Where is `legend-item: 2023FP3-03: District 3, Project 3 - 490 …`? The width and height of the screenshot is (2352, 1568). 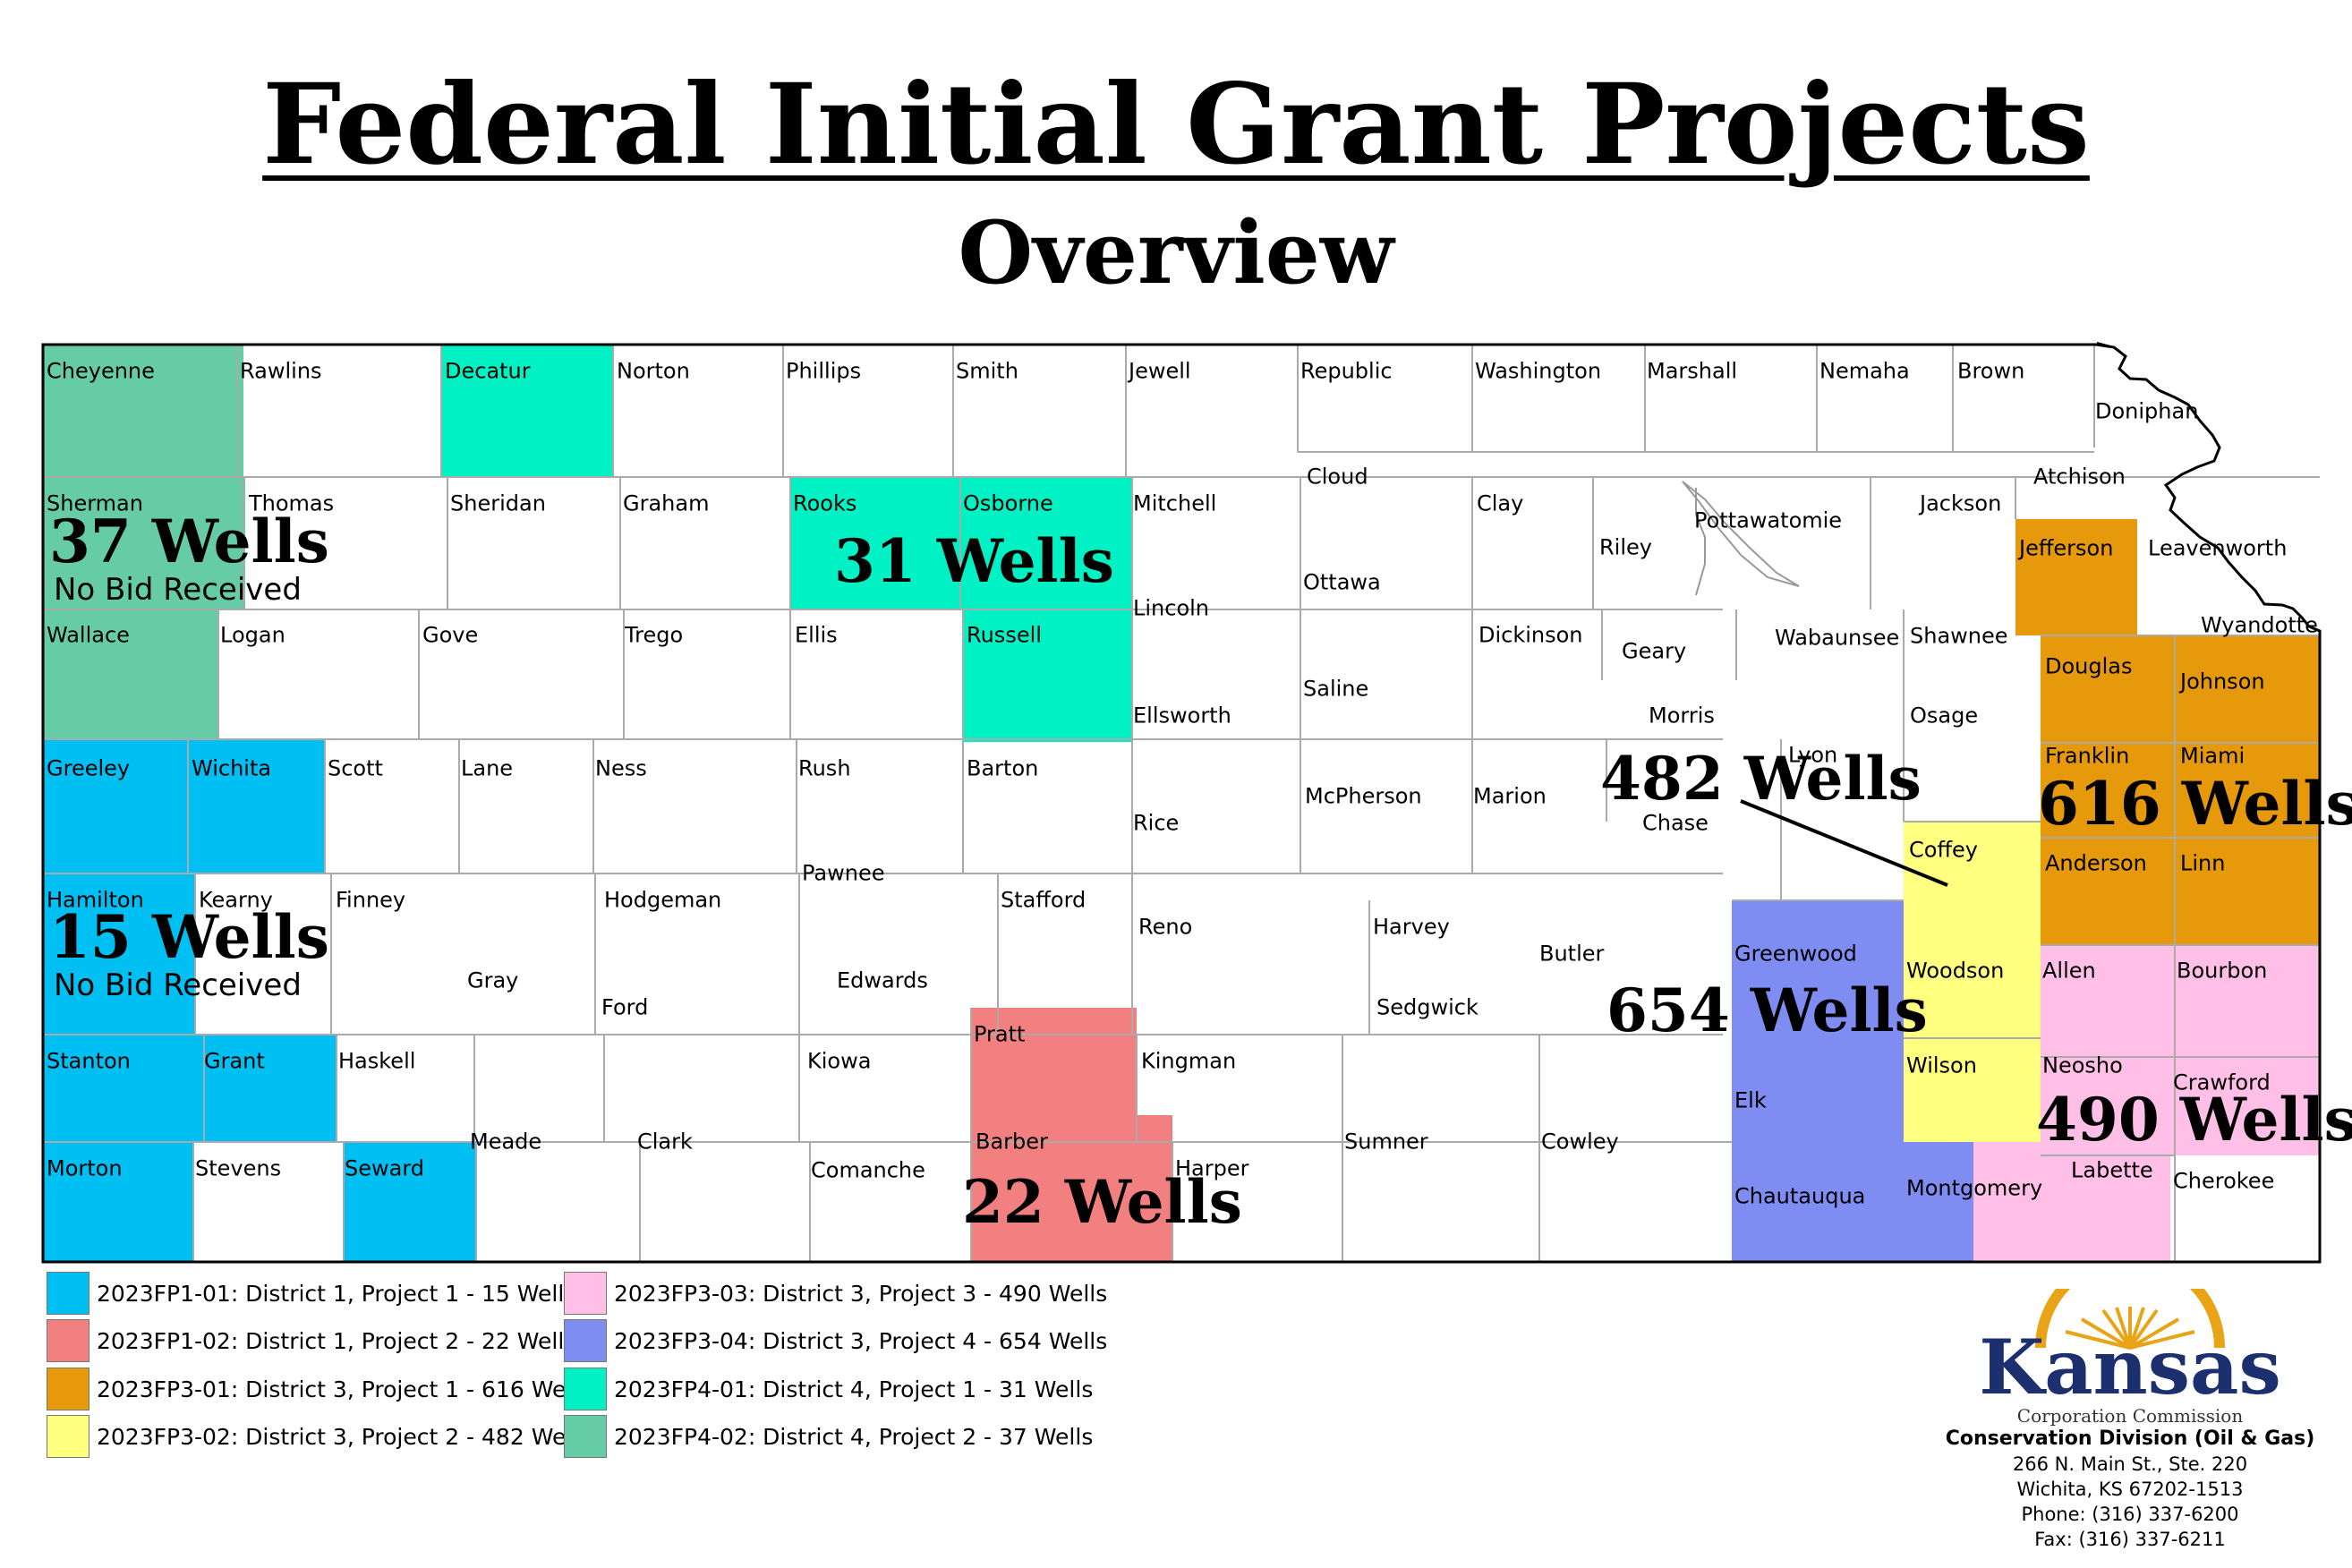
legend-item: 2023FP3-03: District 3, Project 3 - 490 … is located at coordinates (835, 1293).